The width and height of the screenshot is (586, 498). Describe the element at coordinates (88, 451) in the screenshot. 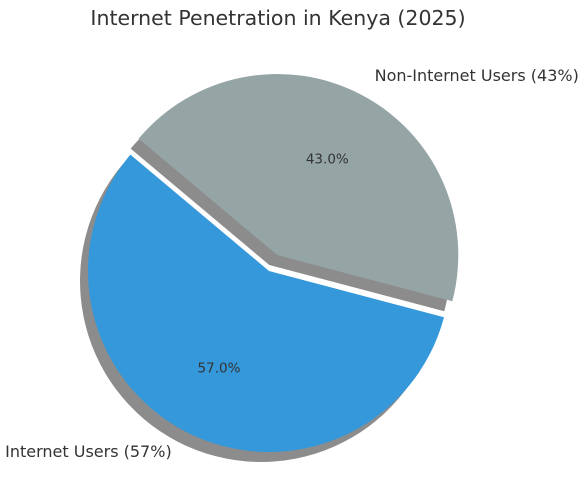

I see `slice-label-internet-users-57: Internet Users (57%)` at that location.